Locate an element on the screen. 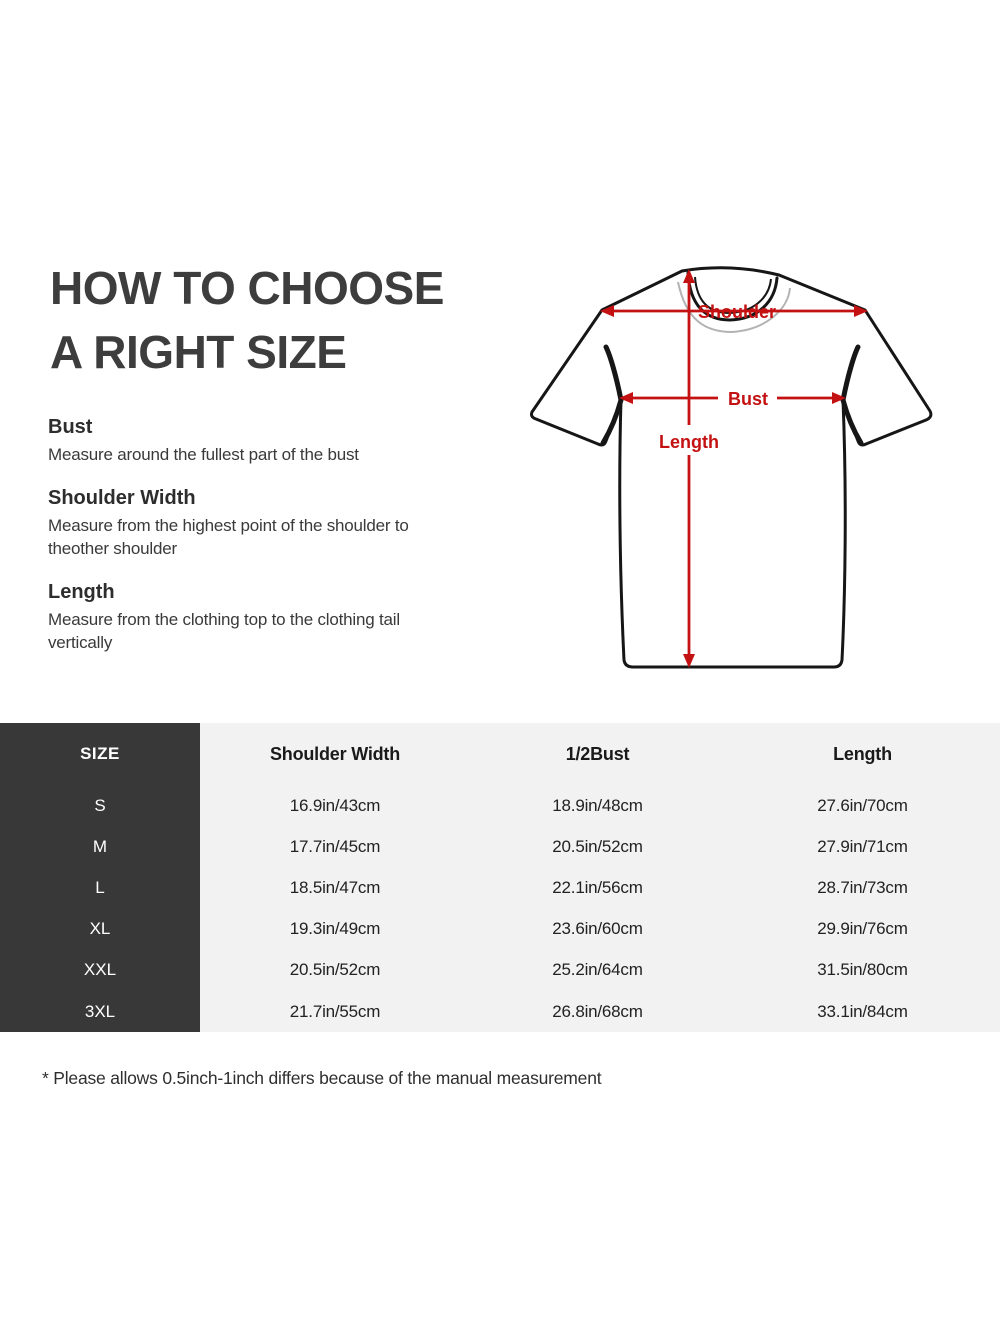 This screenshot has width=1000, height=1333. table-row-l: L 18.5in/47cm 22.1in/56cm 28.7in/73cm is located at coordinates (500, 888).